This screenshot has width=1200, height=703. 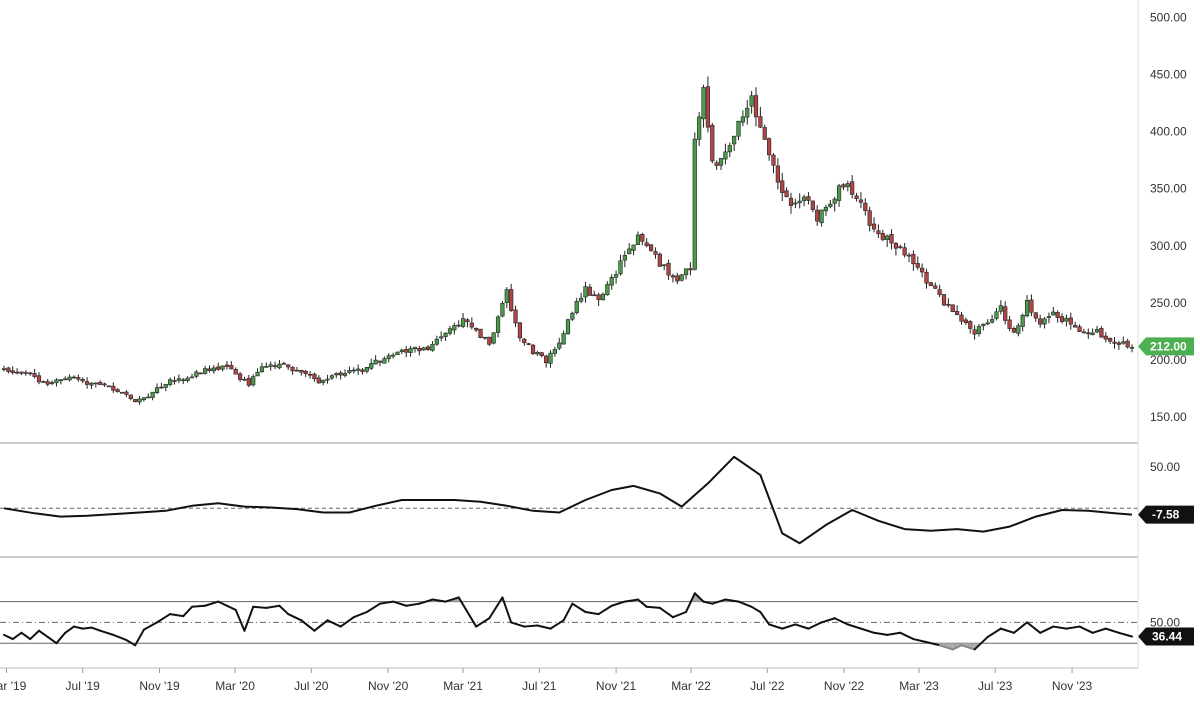 What do you see at coordinates (616, 686) in the screenshot?
I see `x-axis-tick-label: Nov '21` at bounding box center [616, 686].